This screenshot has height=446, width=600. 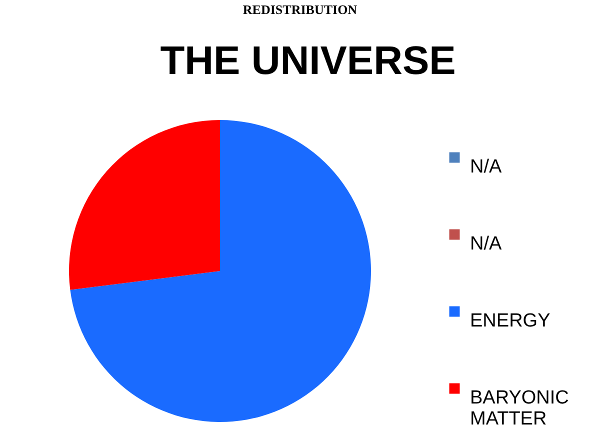 What do you see at coordinates (308, 61) in the screenshot?
I see `chart-title: THE UNIVERSE` at bounding box center [308, 61].